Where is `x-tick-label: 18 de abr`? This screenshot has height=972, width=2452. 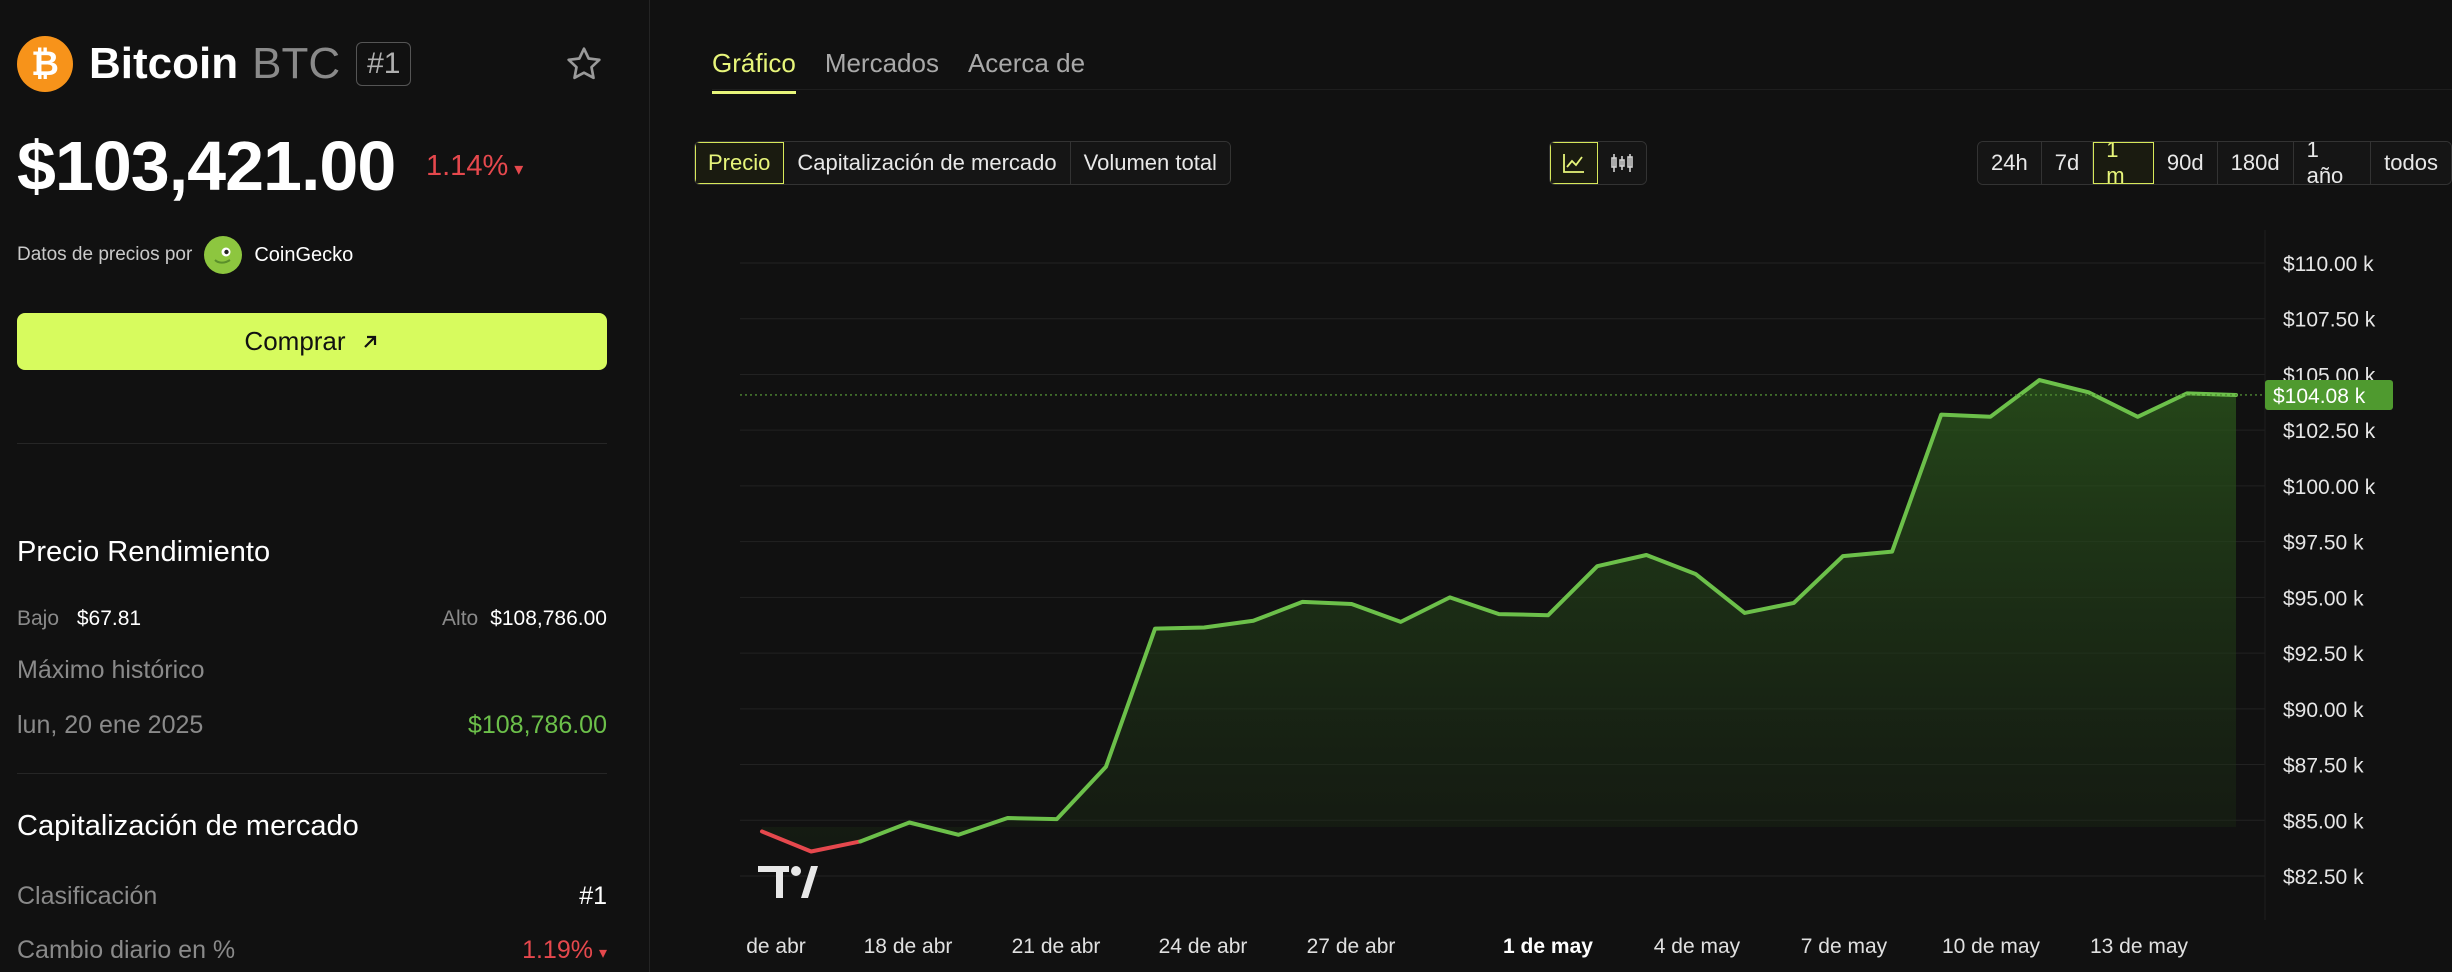 x-tick-label: 18 de abr is located at coordinates (908, 946).